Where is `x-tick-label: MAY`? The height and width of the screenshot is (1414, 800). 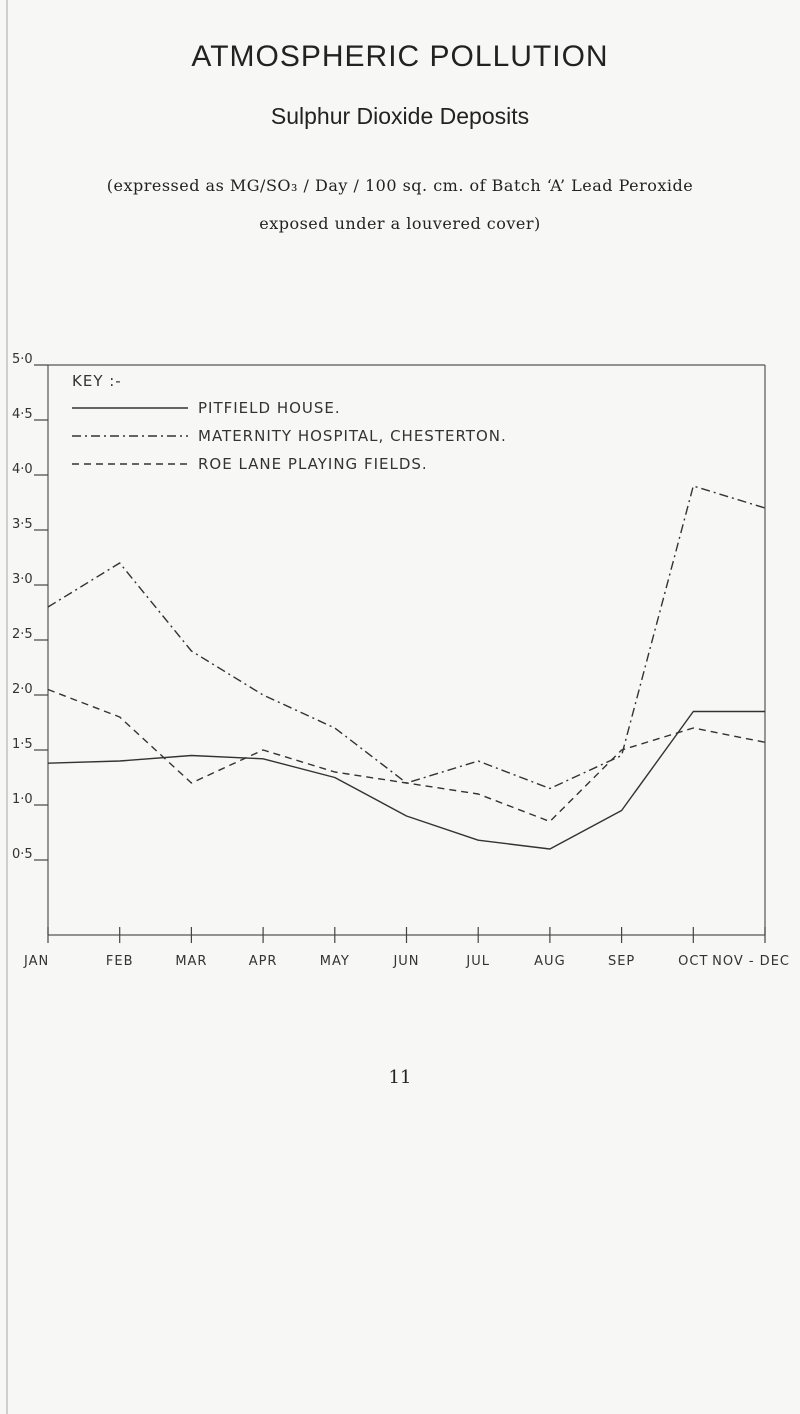
x-tick-label: MAY is located at coordinates (335, 961).